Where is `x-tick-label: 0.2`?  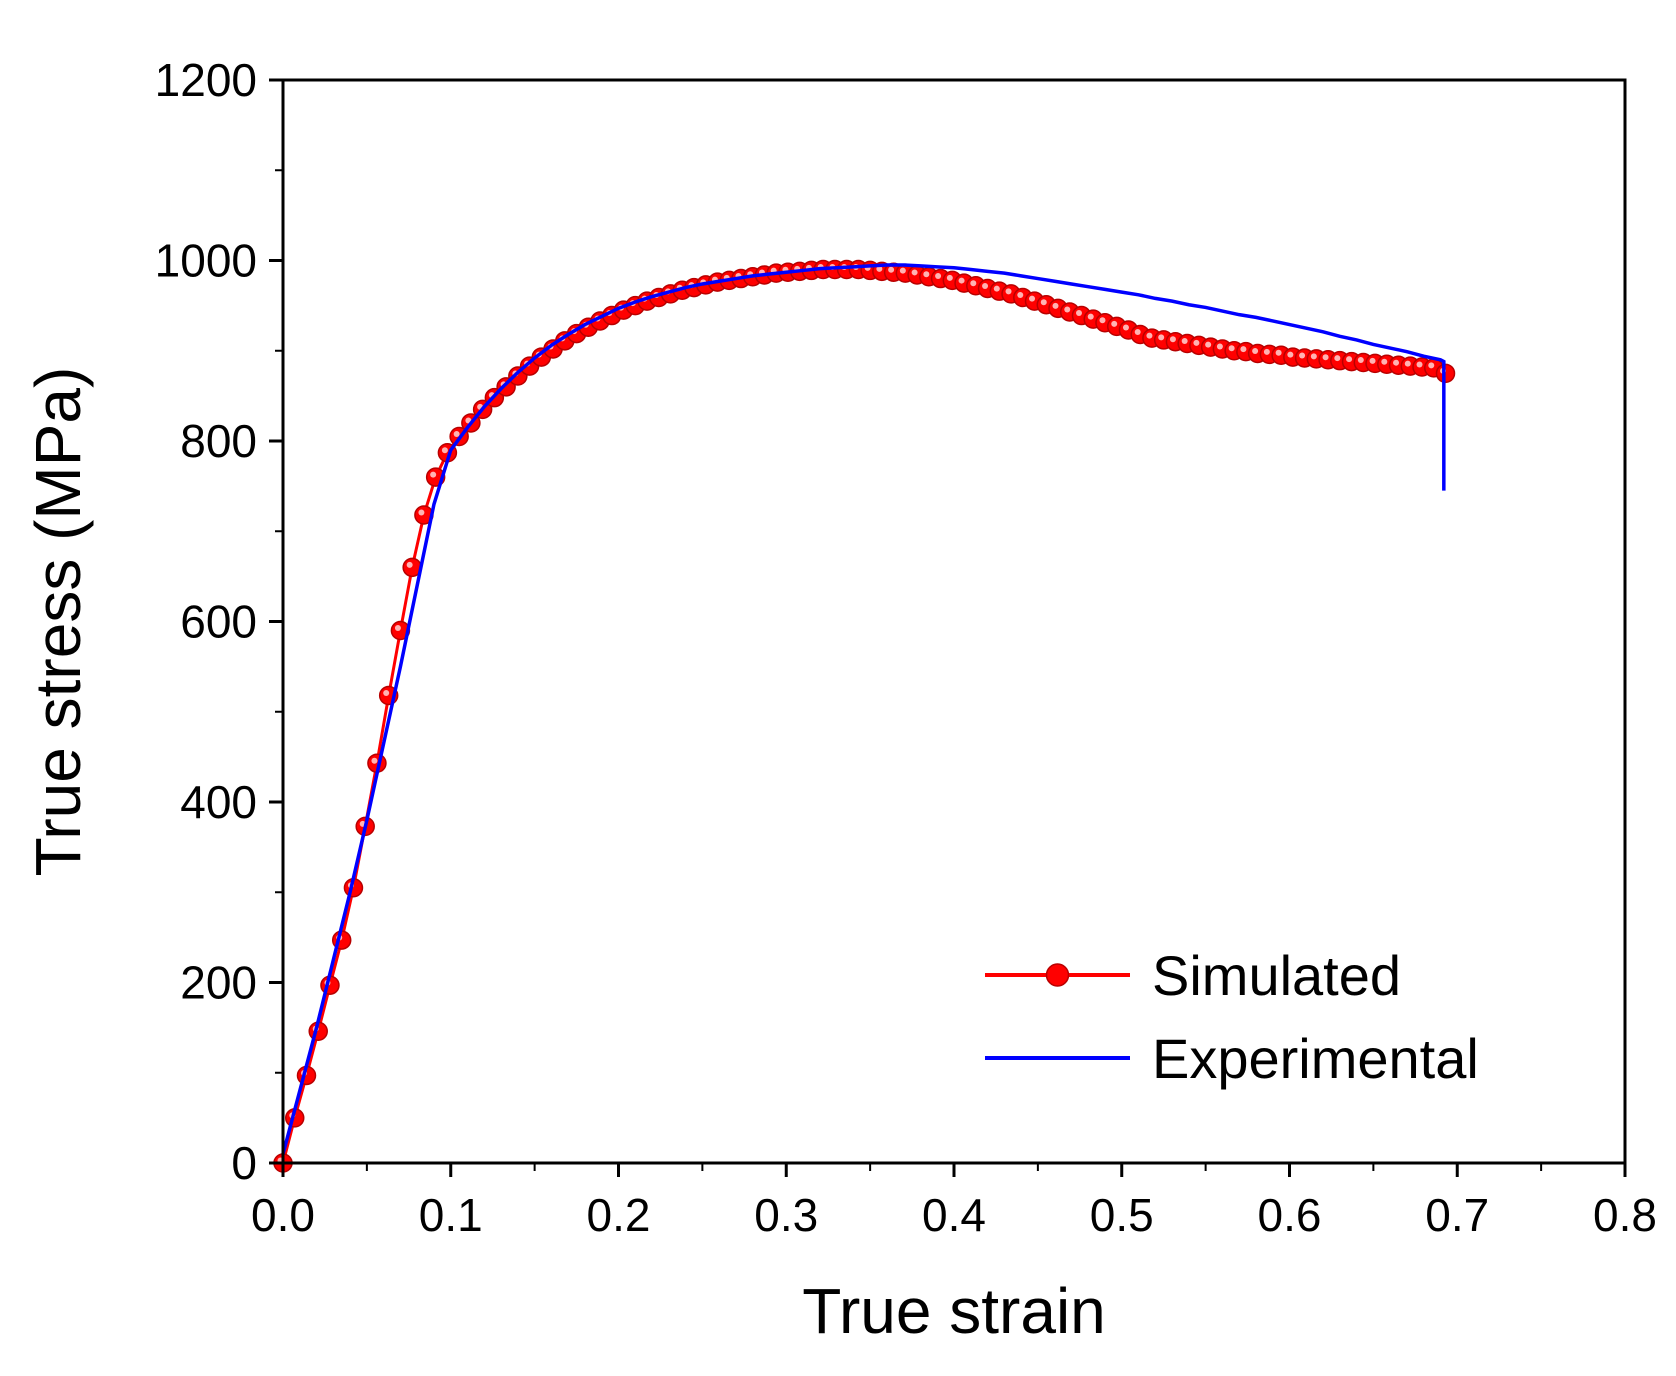
x-tick-label: 0.2 is located at coordinates (619, 1215).